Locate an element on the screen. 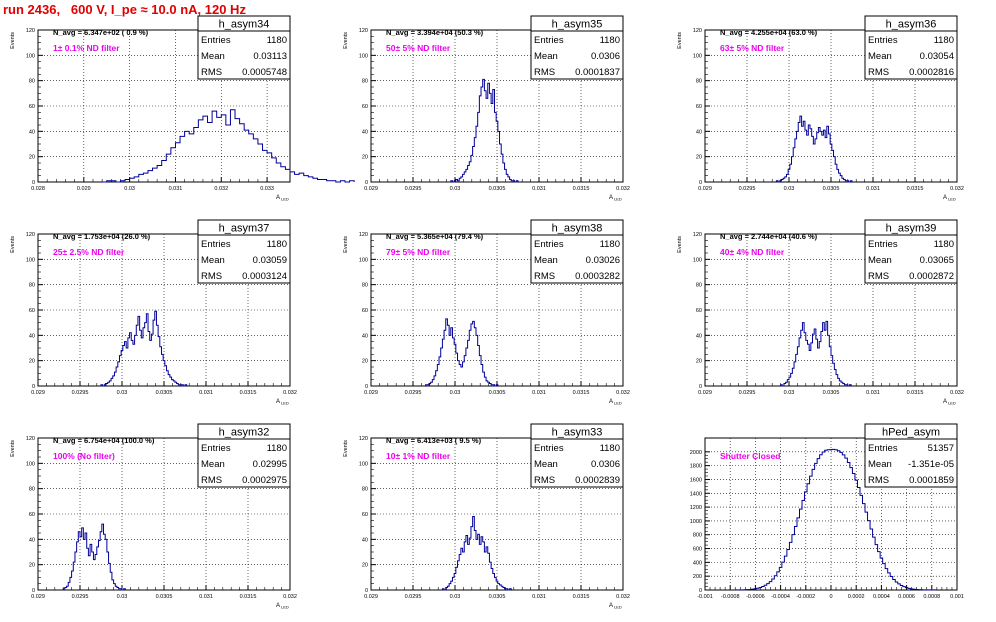 The height and width of the screenshot is (622, 996). stats-value: 0.03113 is located at coordinates (270, 56).